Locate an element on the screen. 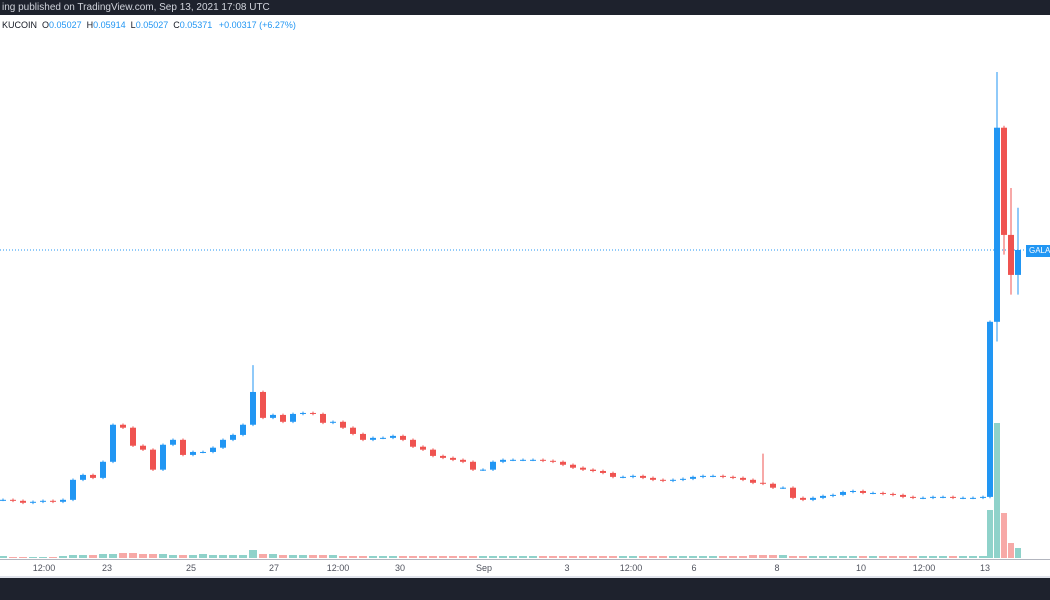 The image size is (1050, 600). x-tick-label: 12:00 is located at coordinates (631, 568).